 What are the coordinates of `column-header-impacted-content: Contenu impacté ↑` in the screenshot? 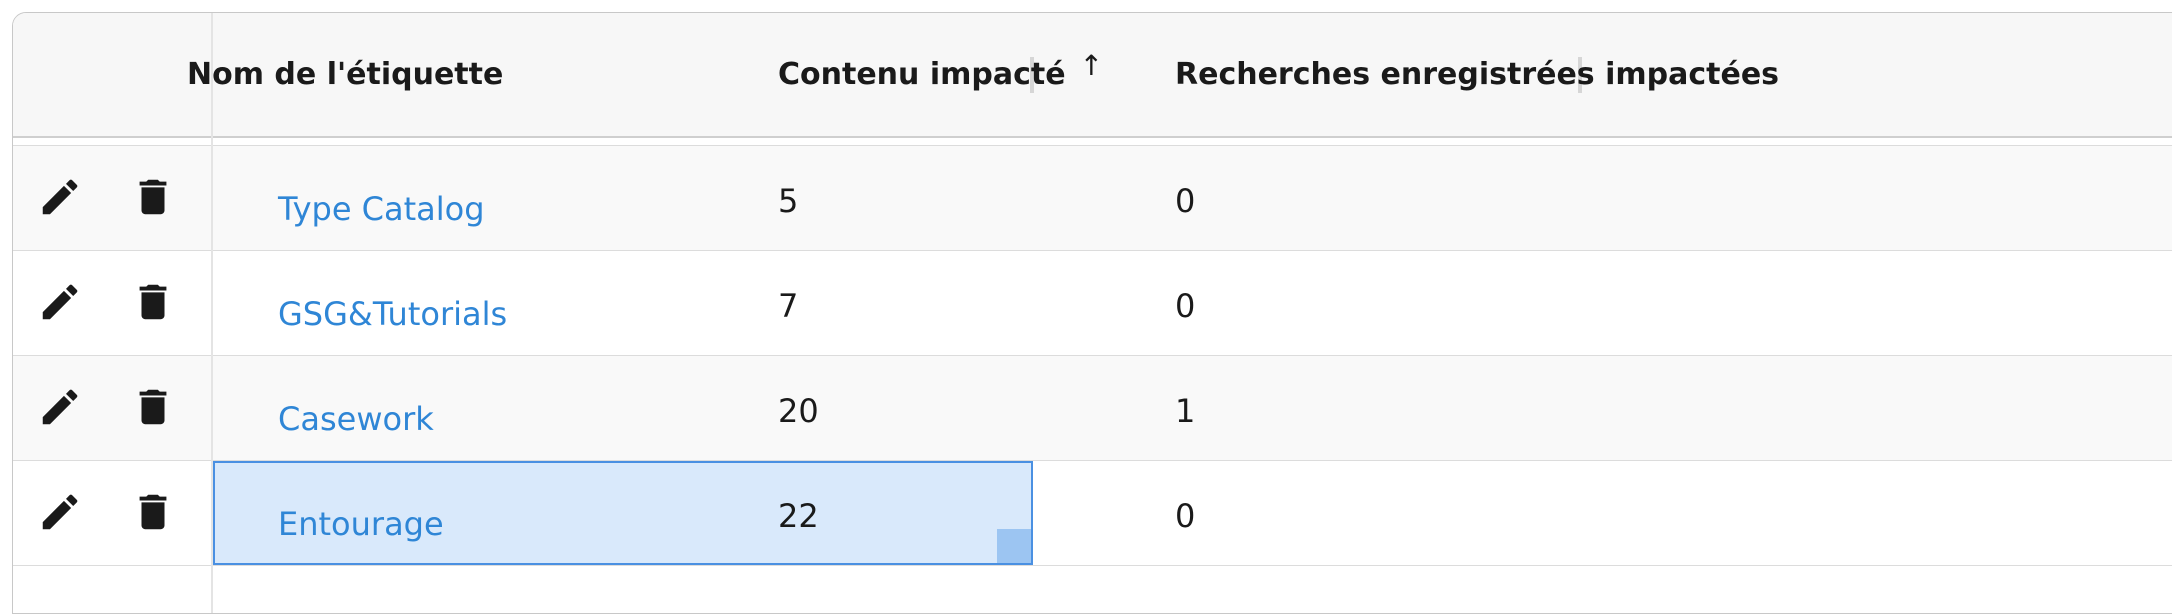 It's located at (940, 74).